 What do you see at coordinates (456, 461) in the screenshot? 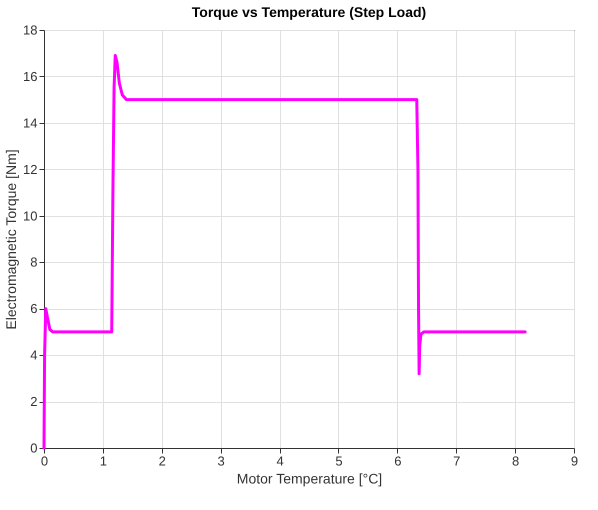
I see `x-tick-label: 7` at bounding box center [456, 461].